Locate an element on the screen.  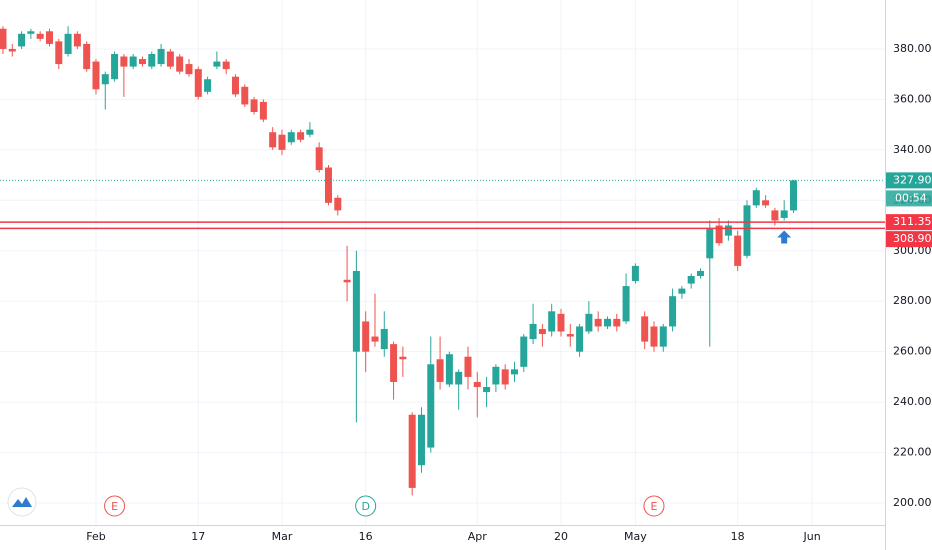
y-tick-label: 240.00 is located at coordinates (912, 401).